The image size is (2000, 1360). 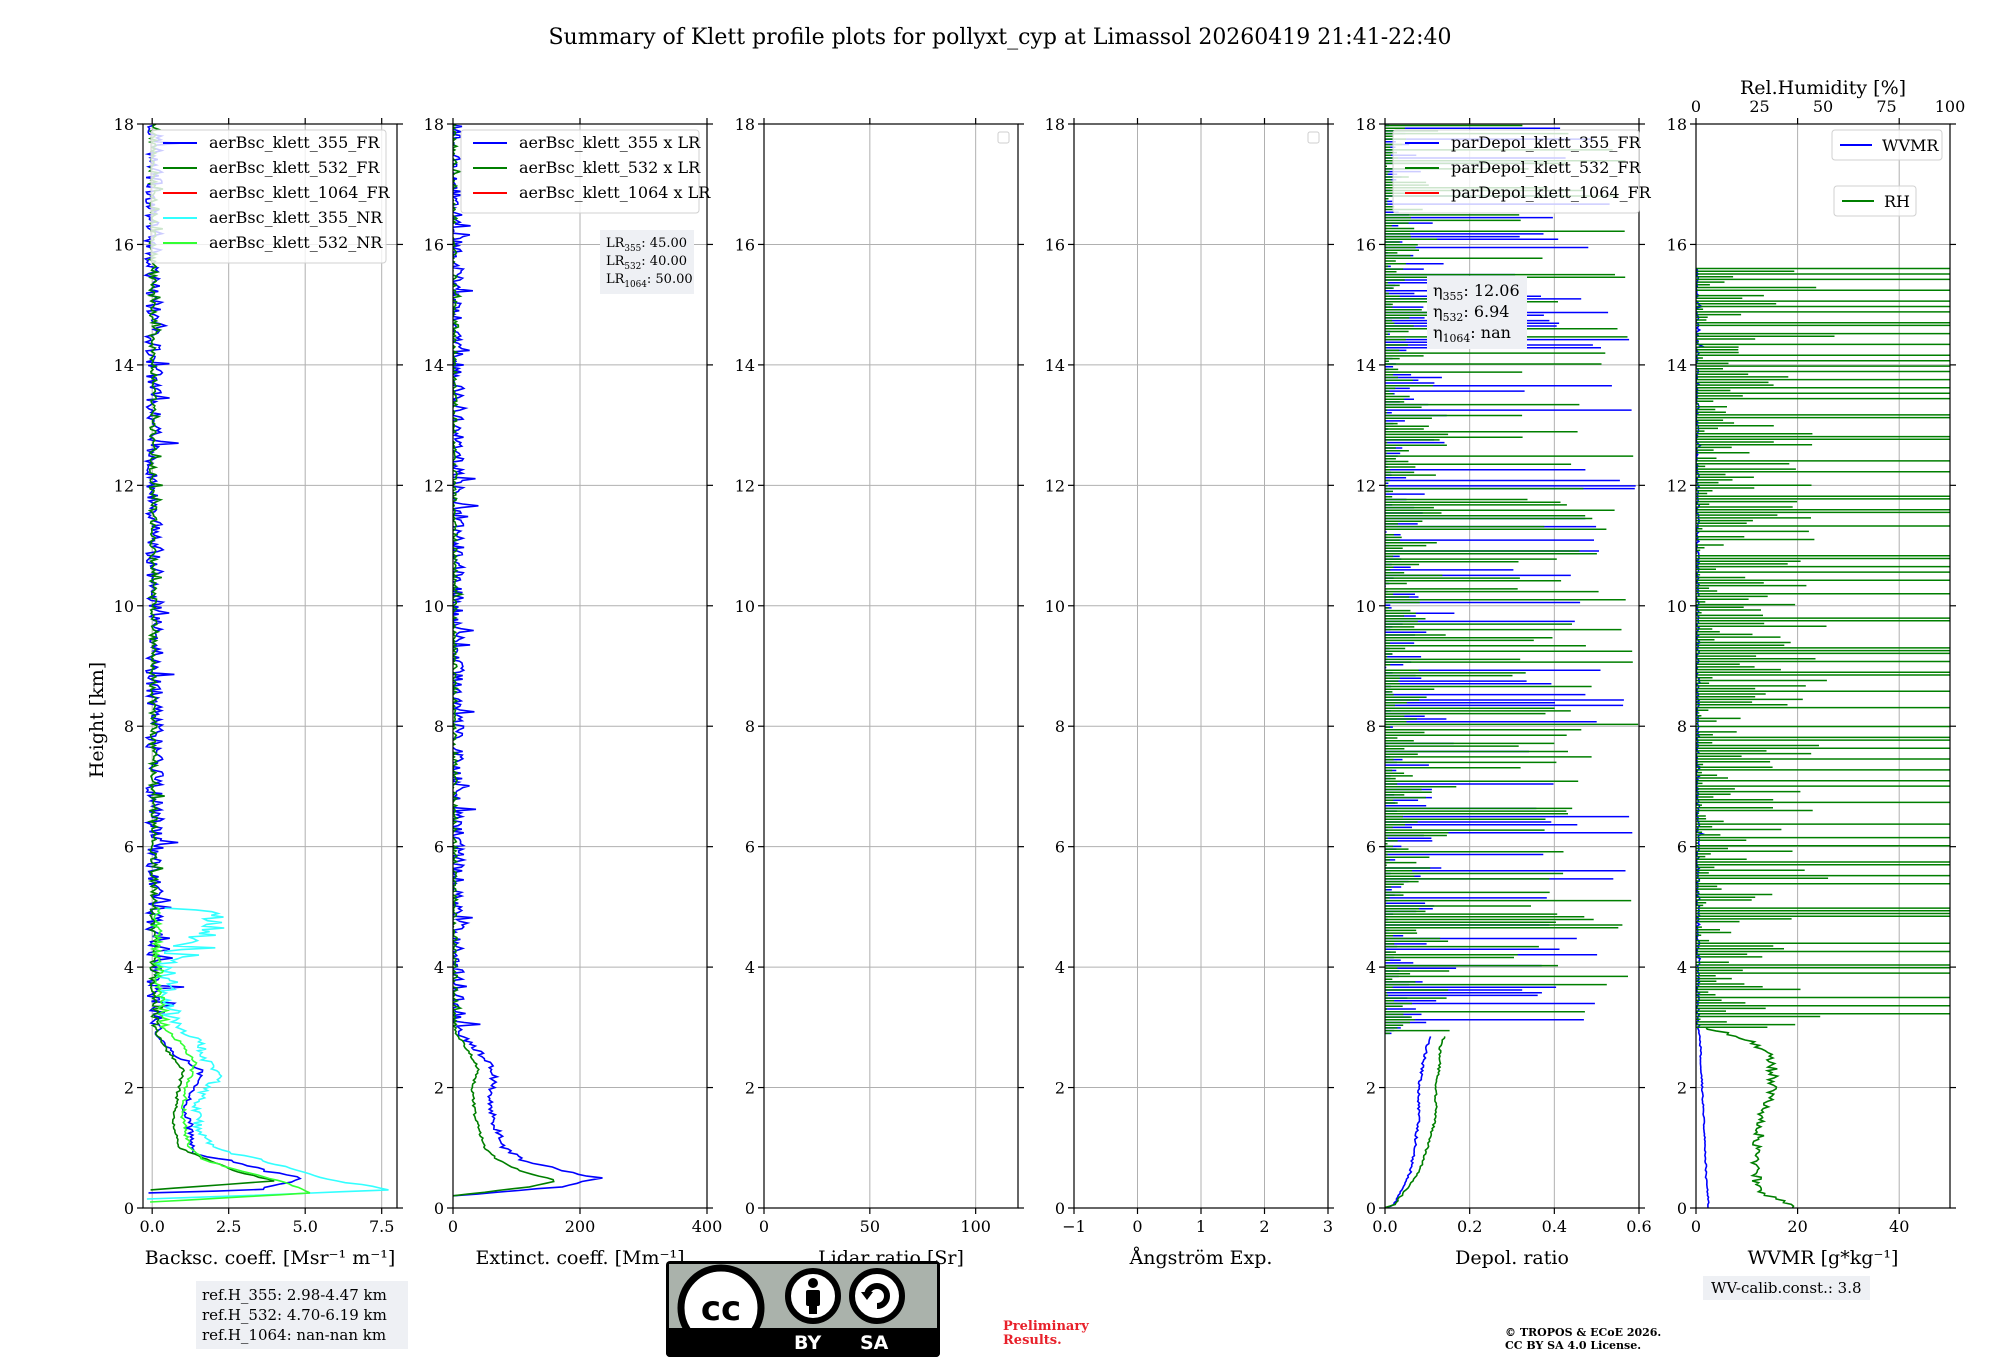 I want to click on x-tick-label: 2.5, so click(x=228, y=1226).